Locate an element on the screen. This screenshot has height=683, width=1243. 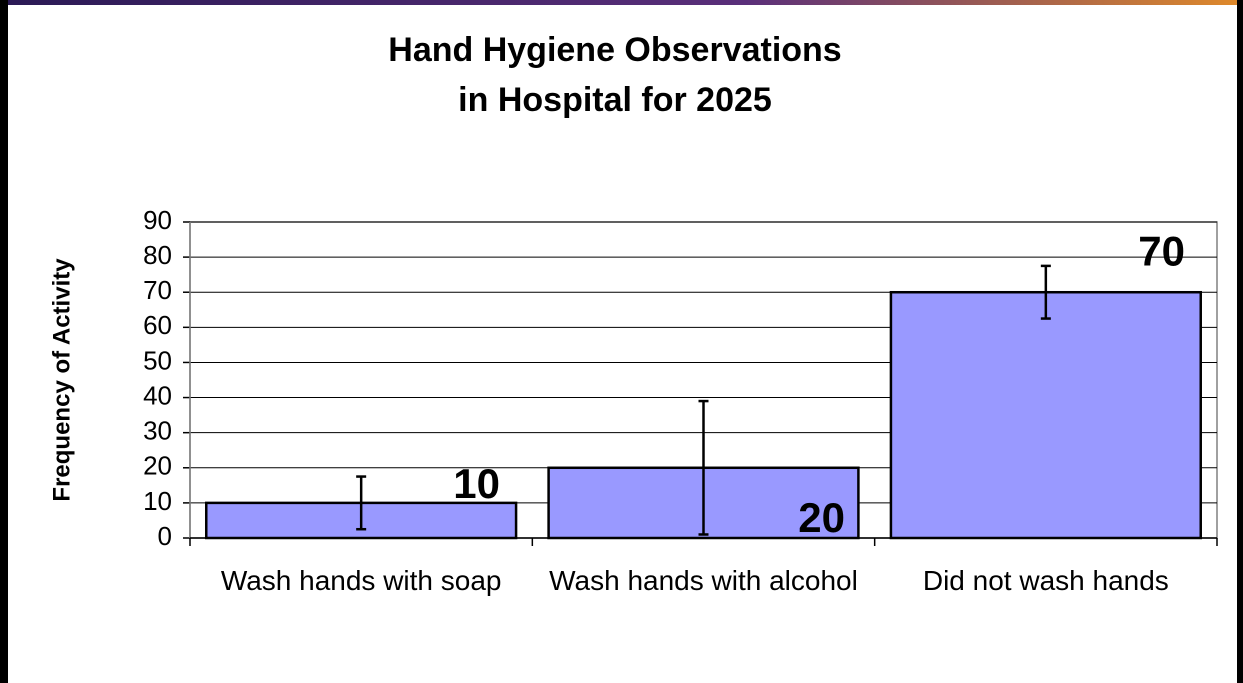
chart-title: Hand Hygiene Observations is located at coordinates (614, 50).